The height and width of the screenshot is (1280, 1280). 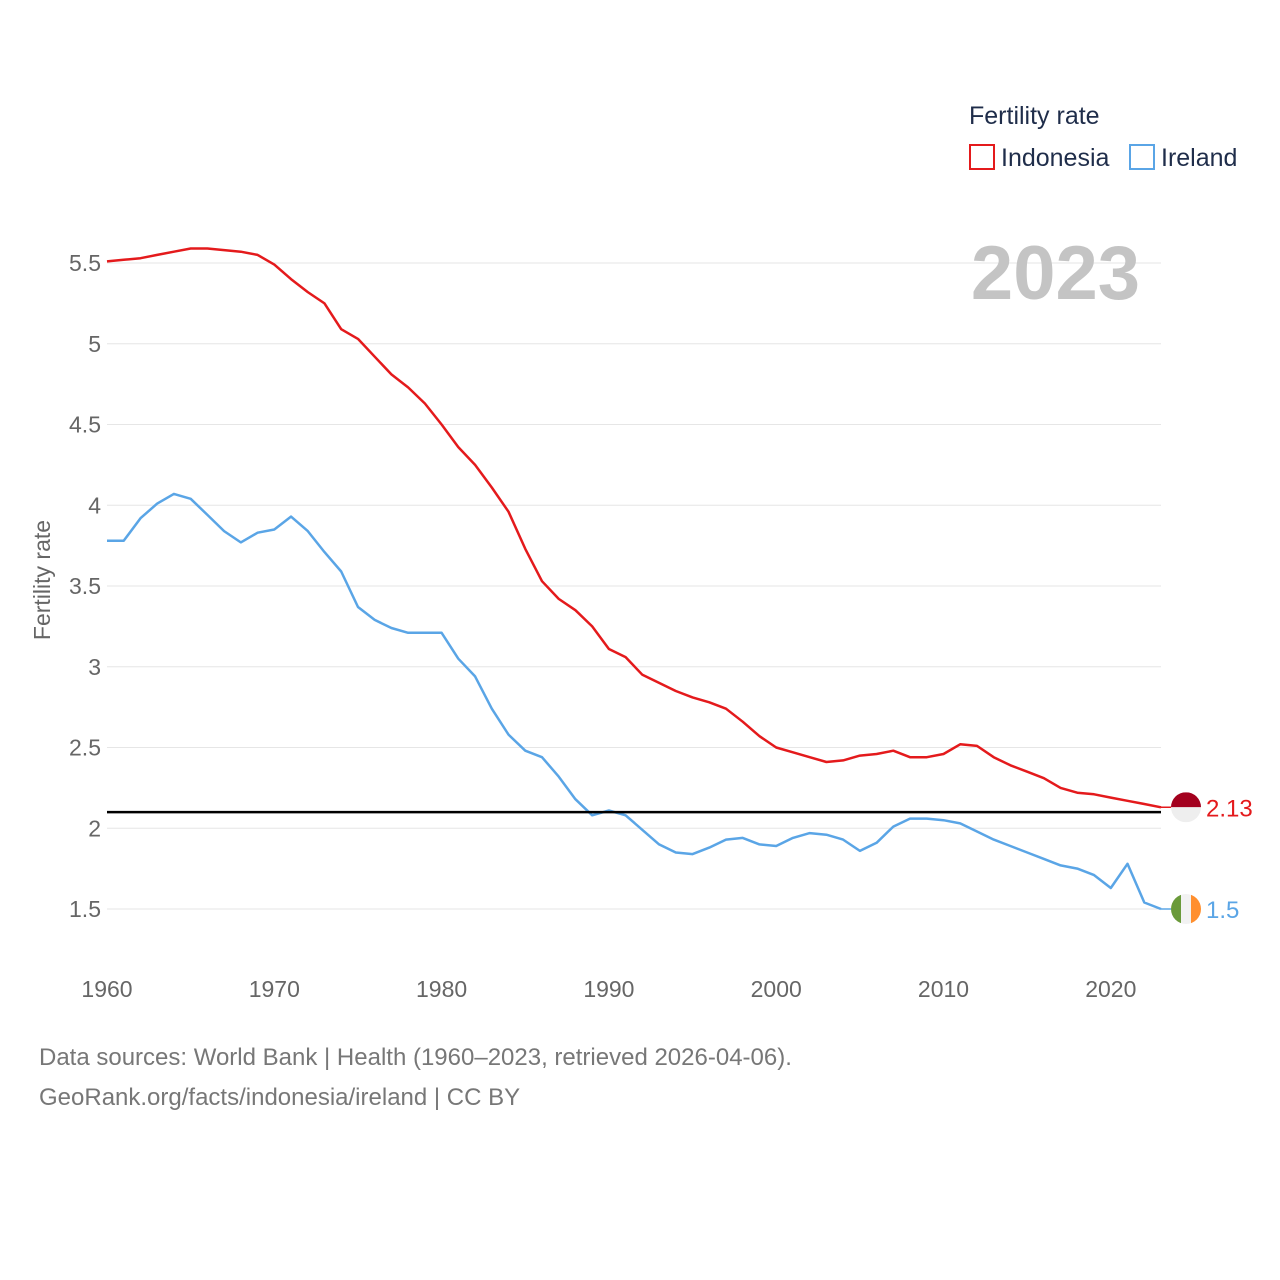 I want to click on legend-item-ireland: Ireland, so click(x=1183, y=158).